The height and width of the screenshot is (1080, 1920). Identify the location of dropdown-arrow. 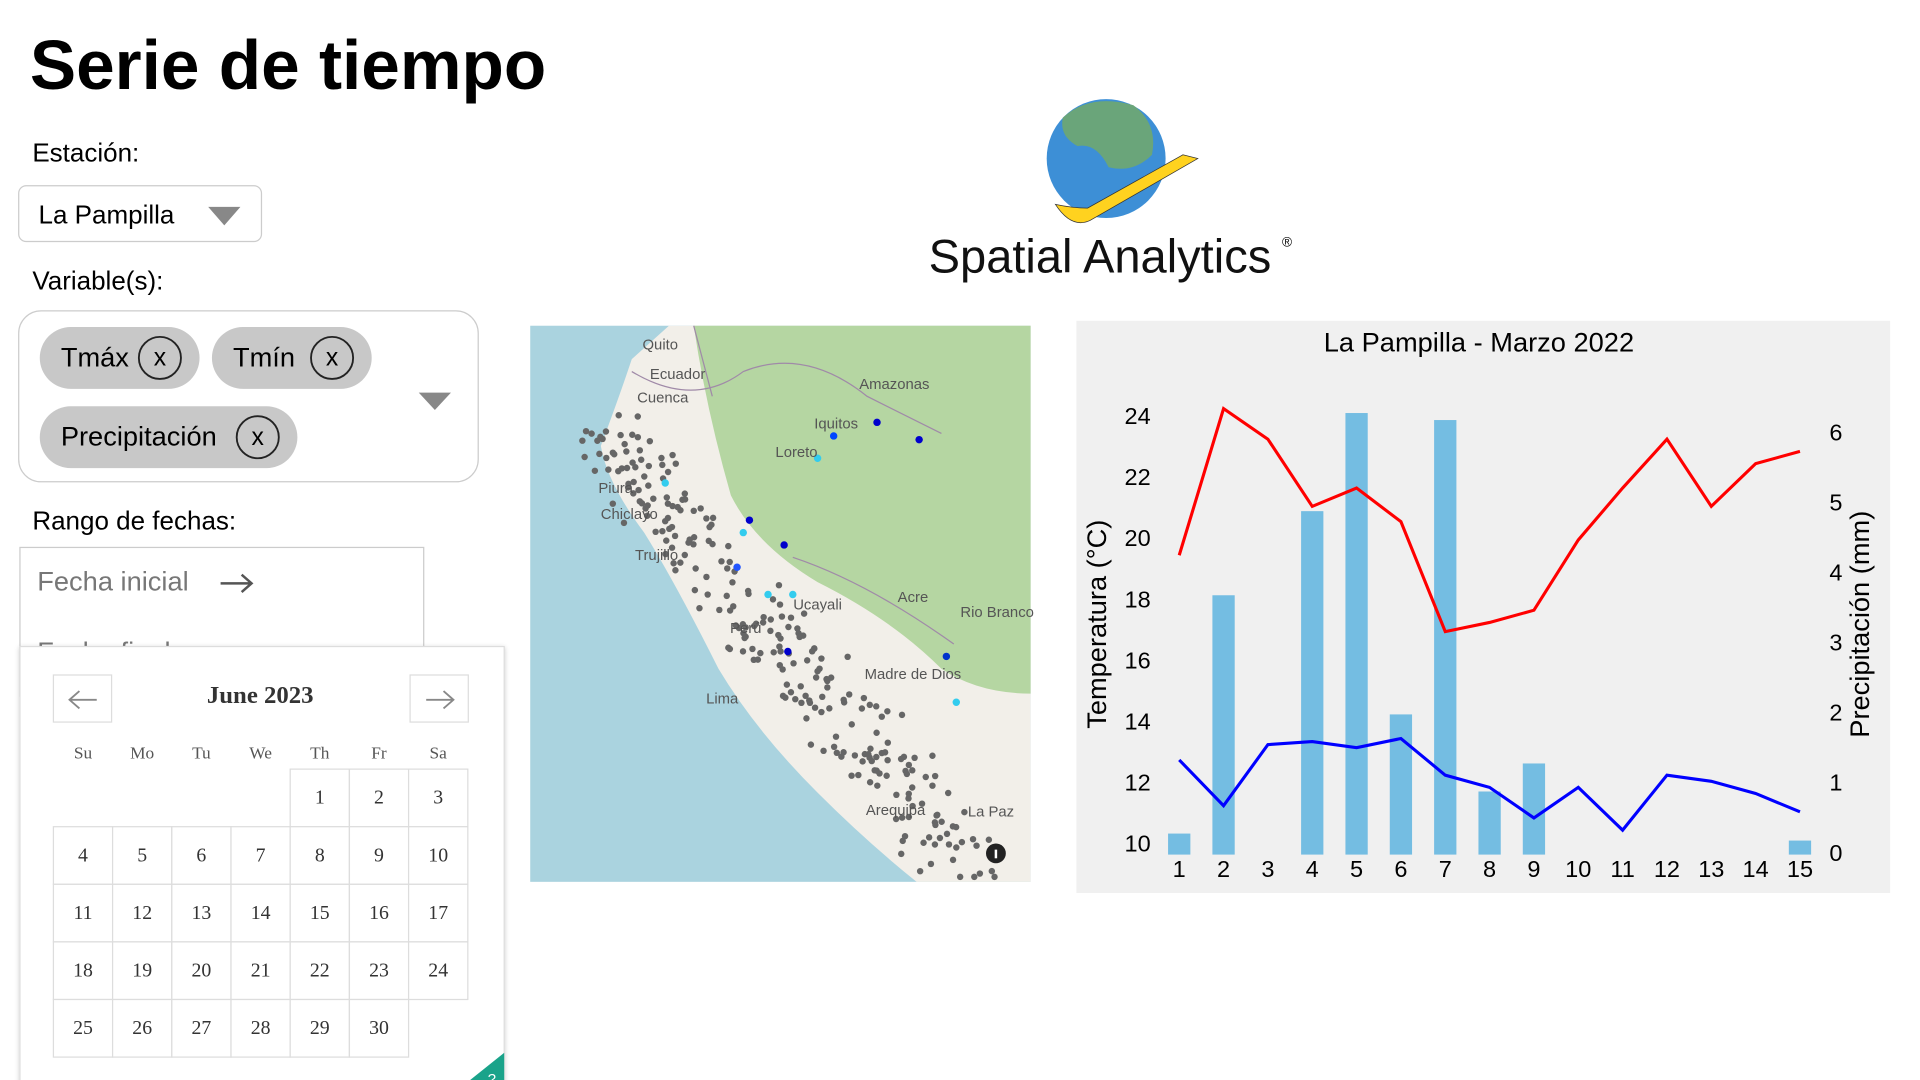
(434, 401).